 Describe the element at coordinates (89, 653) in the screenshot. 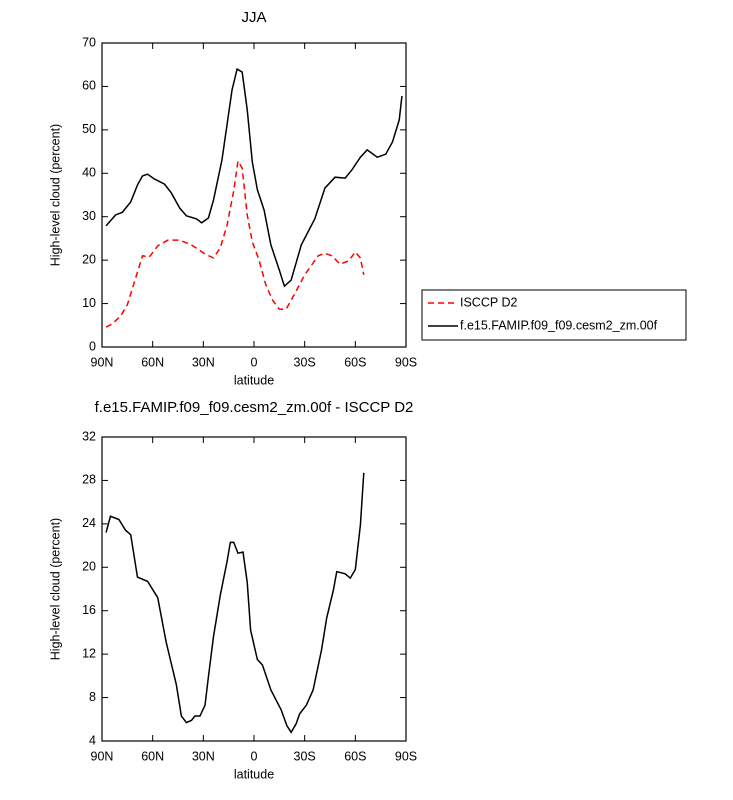

I see `y-tick-label: 12` at that location.